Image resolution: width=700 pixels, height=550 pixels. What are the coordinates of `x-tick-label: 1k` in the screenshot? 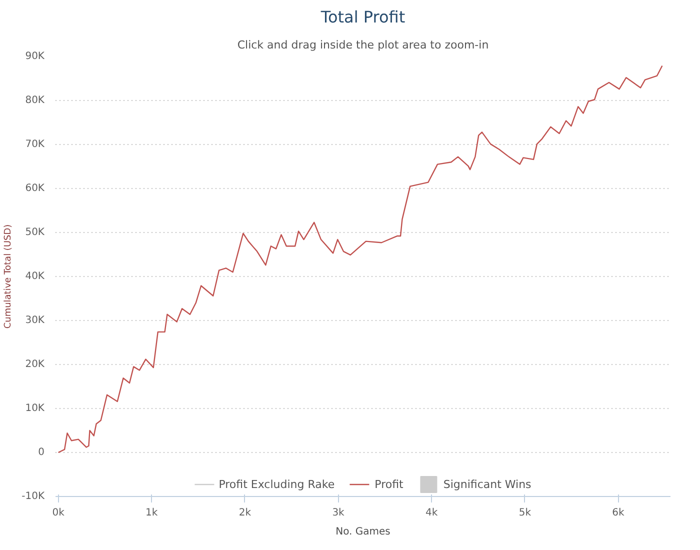 It's located at (152, 513).